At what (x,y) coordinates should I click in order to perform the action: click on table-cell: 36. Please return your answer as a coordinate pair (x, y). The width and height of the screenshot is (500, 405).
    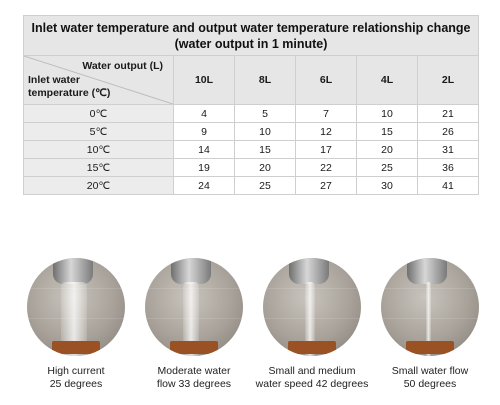
    Looking at the image, I should click on (448, 167).